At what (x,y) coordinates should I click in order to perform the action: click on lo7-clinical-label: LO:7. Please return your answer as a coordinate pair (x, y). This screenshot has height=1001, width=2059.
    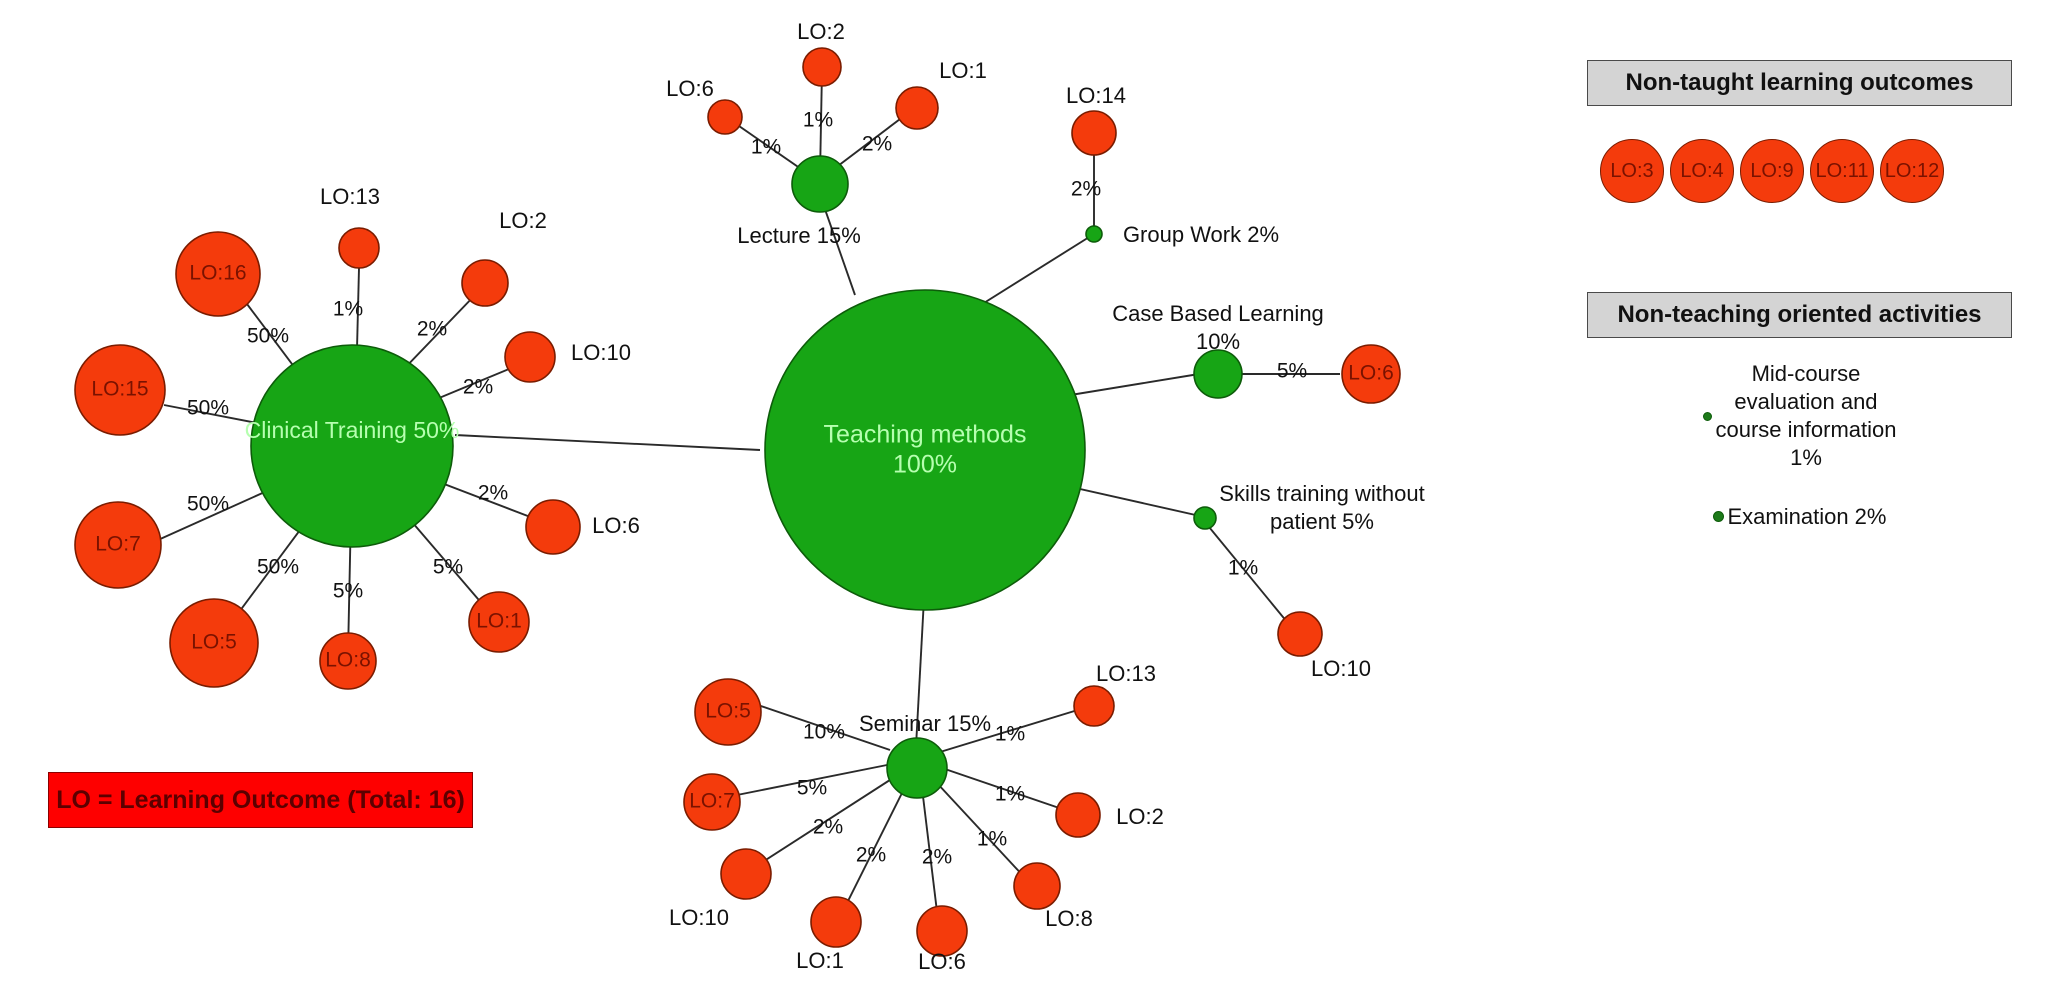
    Looking at the image, I should click on (118, 544).